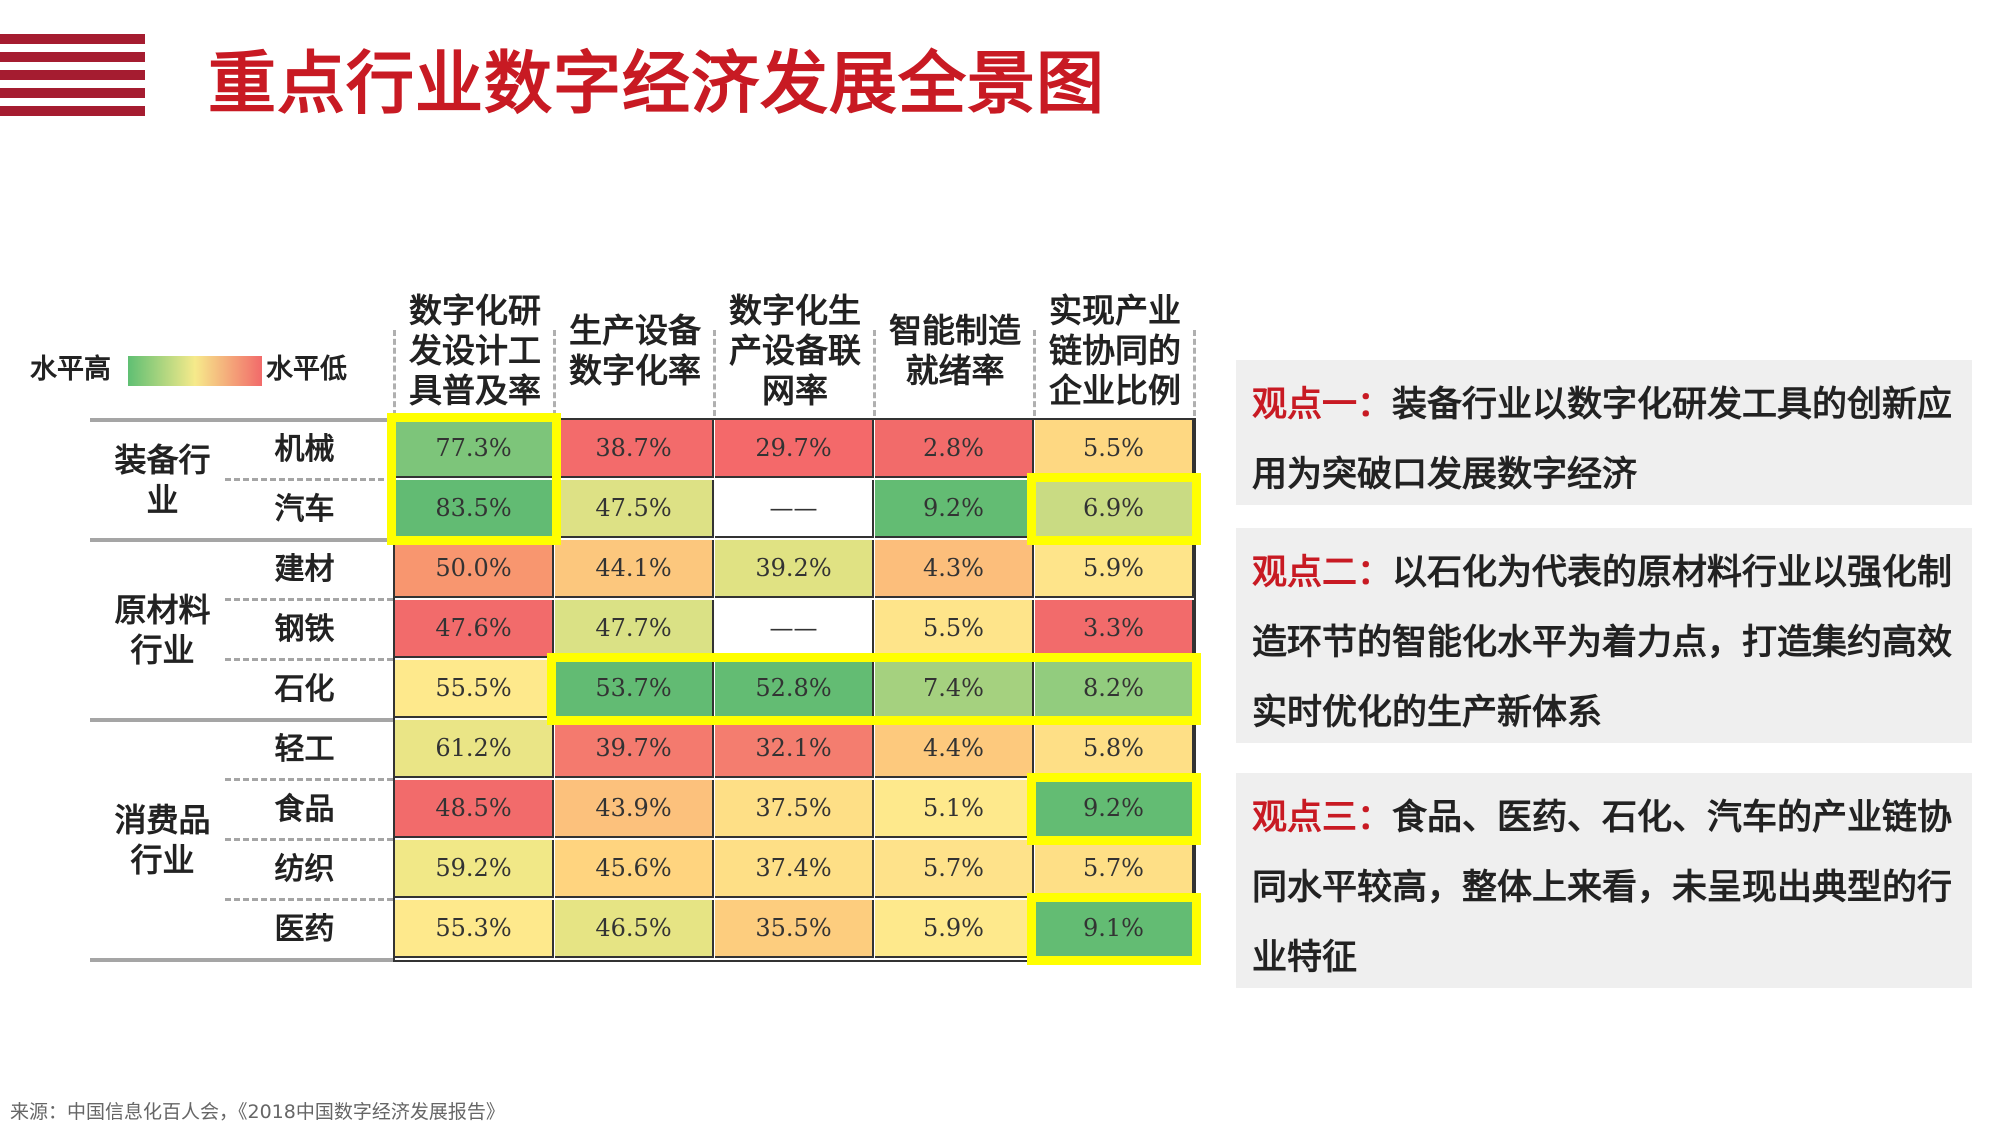 This screenshot has height=1125, width=2000. What do you see at coordinates (634, 569) in the screenshot?
I see `heatmap-cell: 44.1%` at bounding box center [634, 569].